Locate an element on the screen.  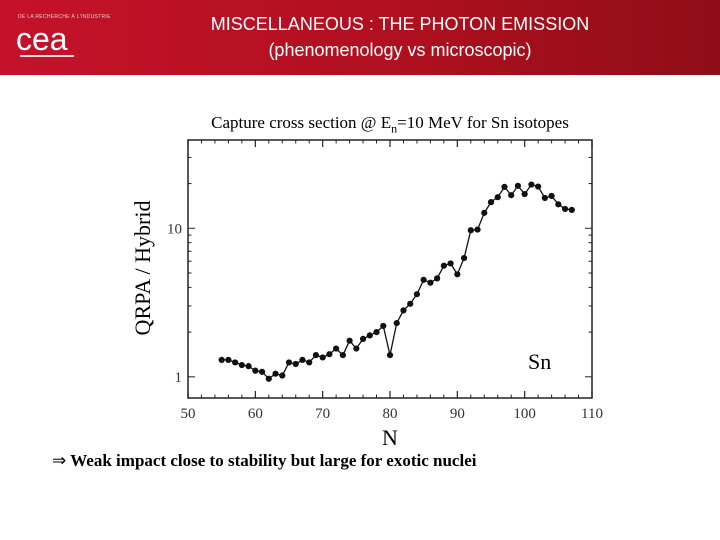
y-tick-label: 10 is located at coordinates (174, 229).